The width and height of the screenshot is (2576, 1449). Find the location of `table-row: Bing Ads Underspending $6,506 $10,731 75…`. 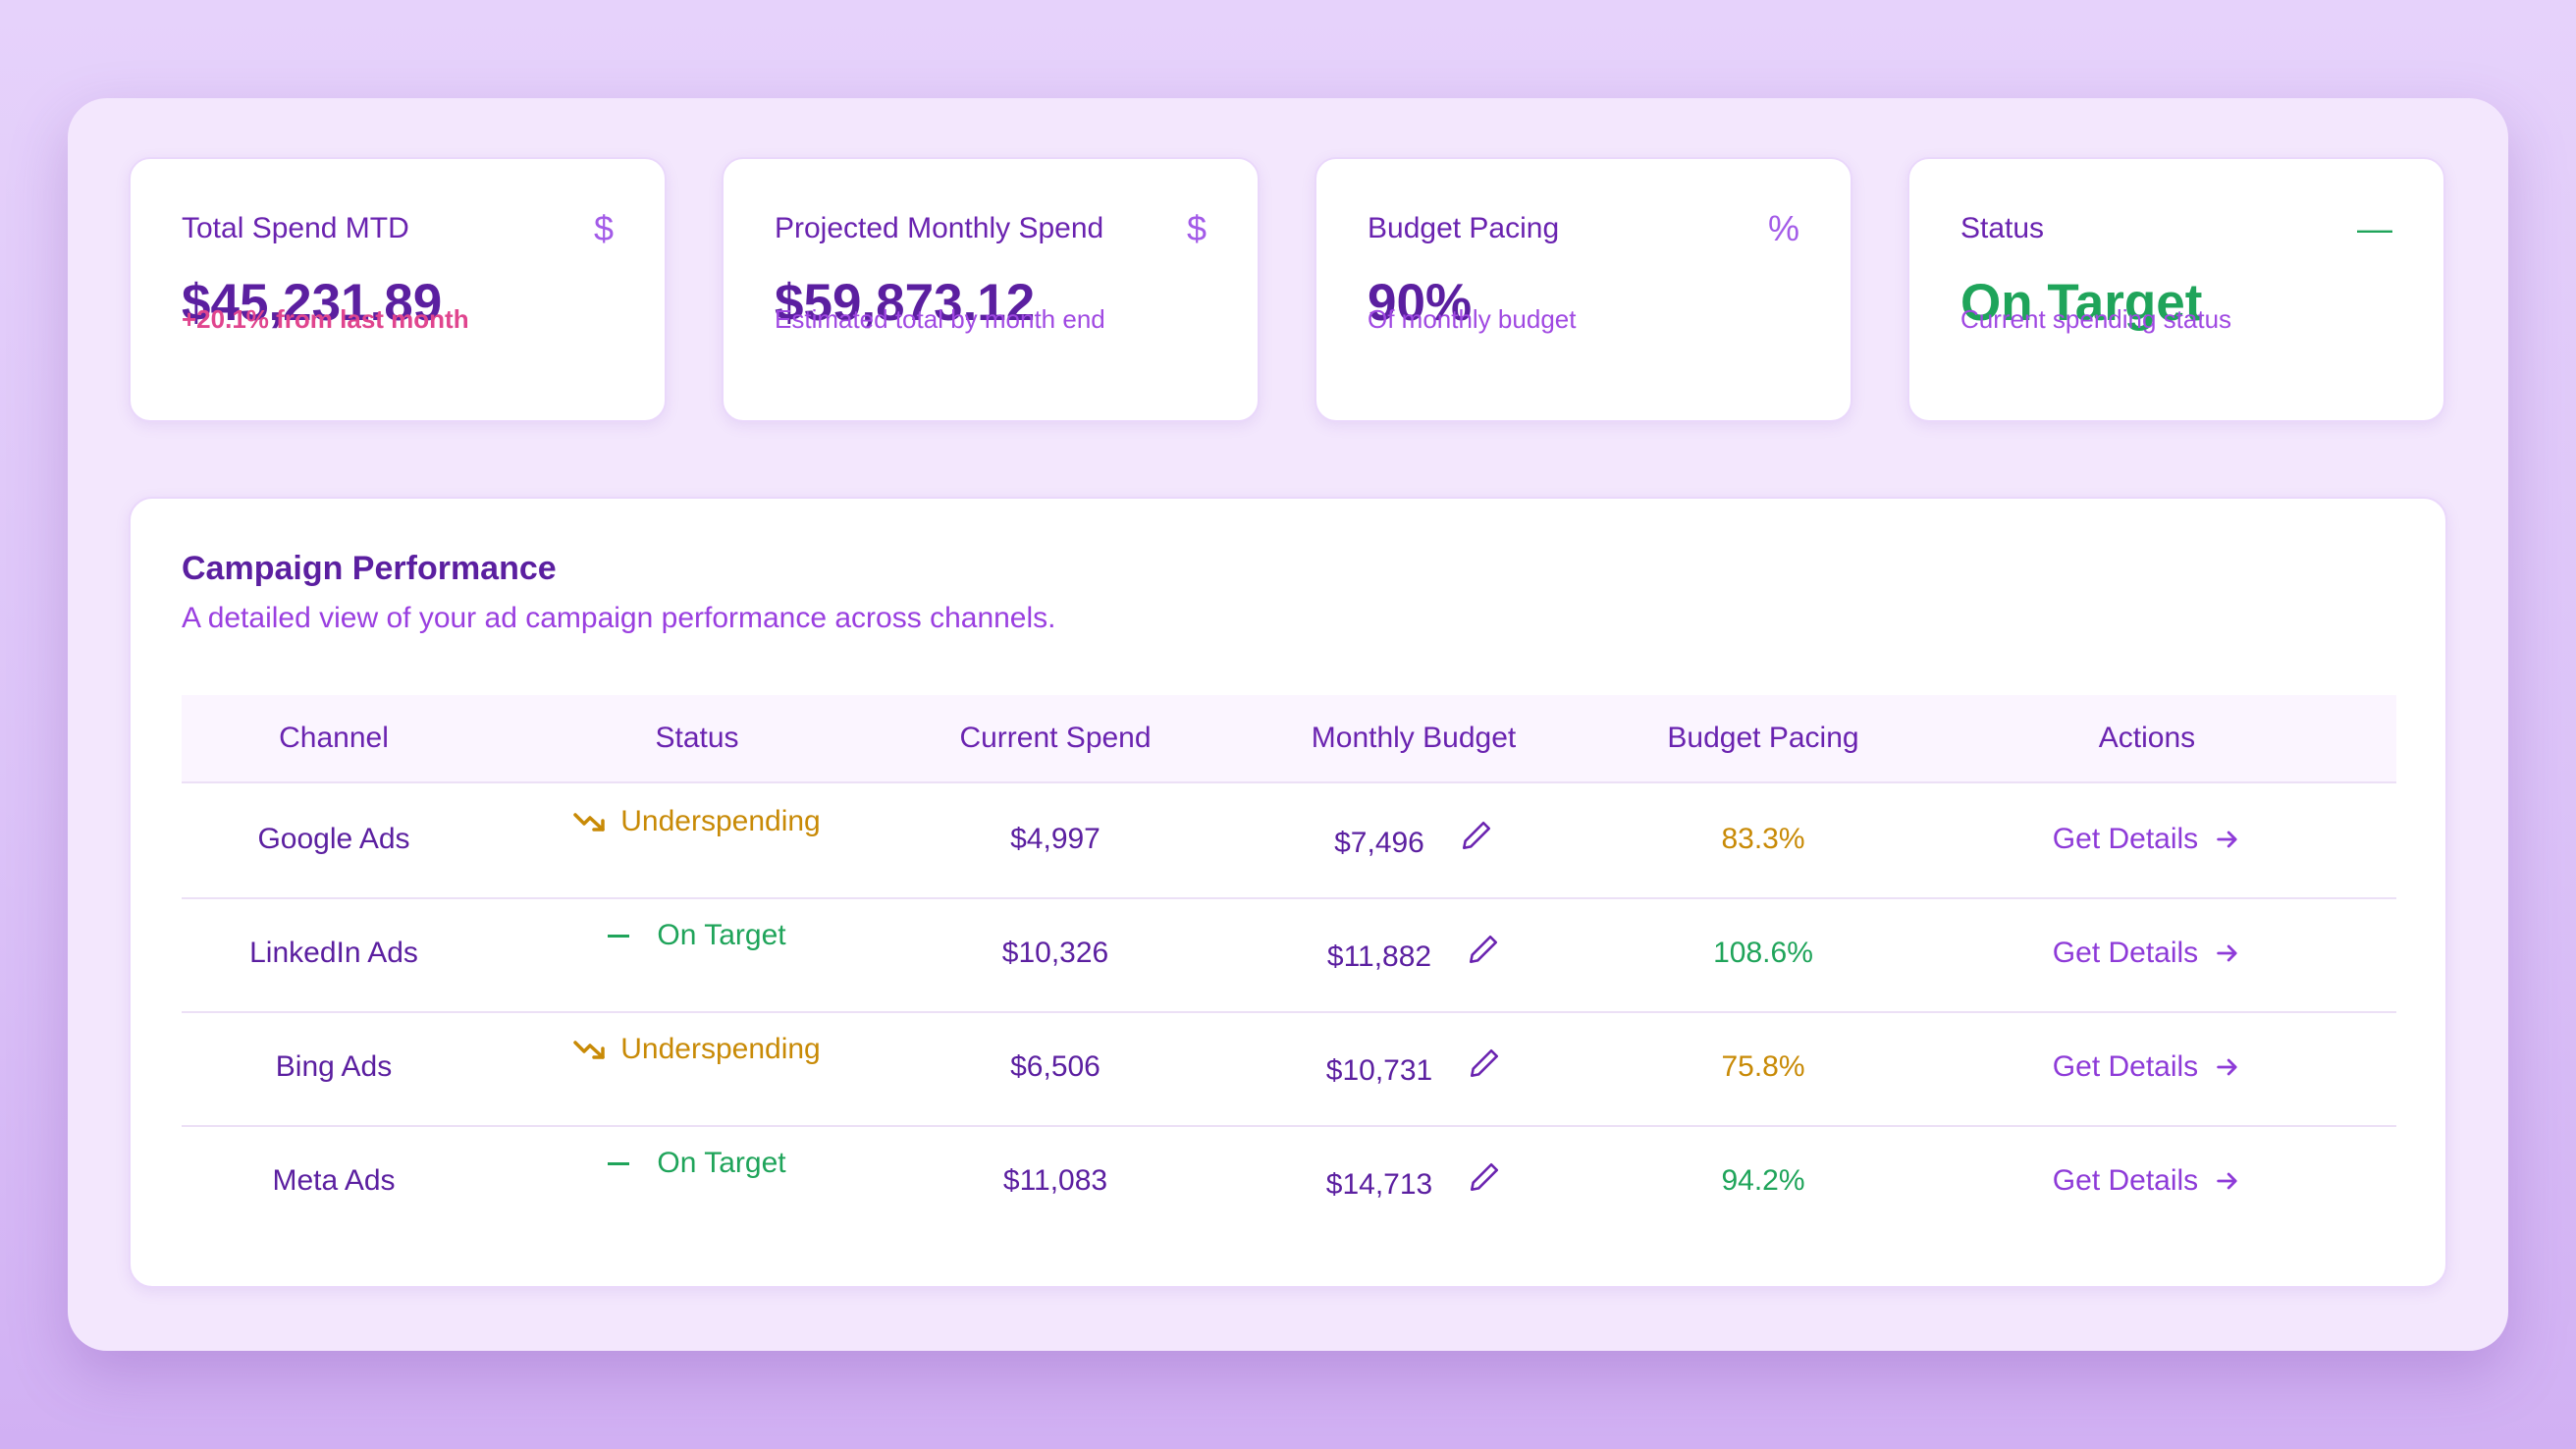

table-row: Bing Ads Underspending $6,506 $10,731 75… is located at coordinates (1289, 1069).